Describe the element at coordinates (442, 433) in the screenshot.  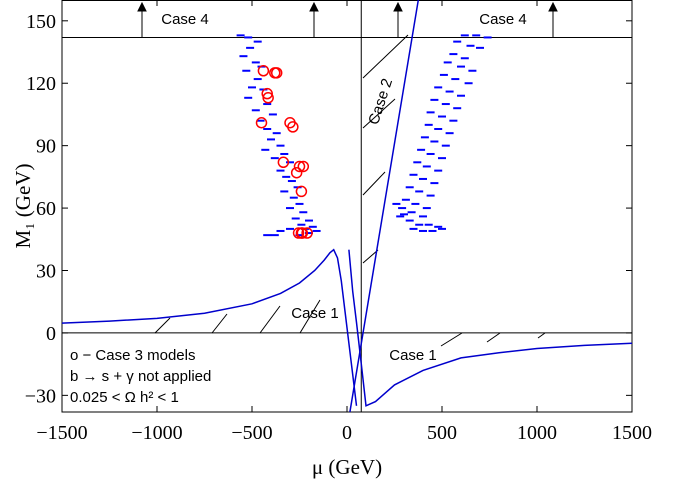
I see `x-tick-label: 500` at that location.